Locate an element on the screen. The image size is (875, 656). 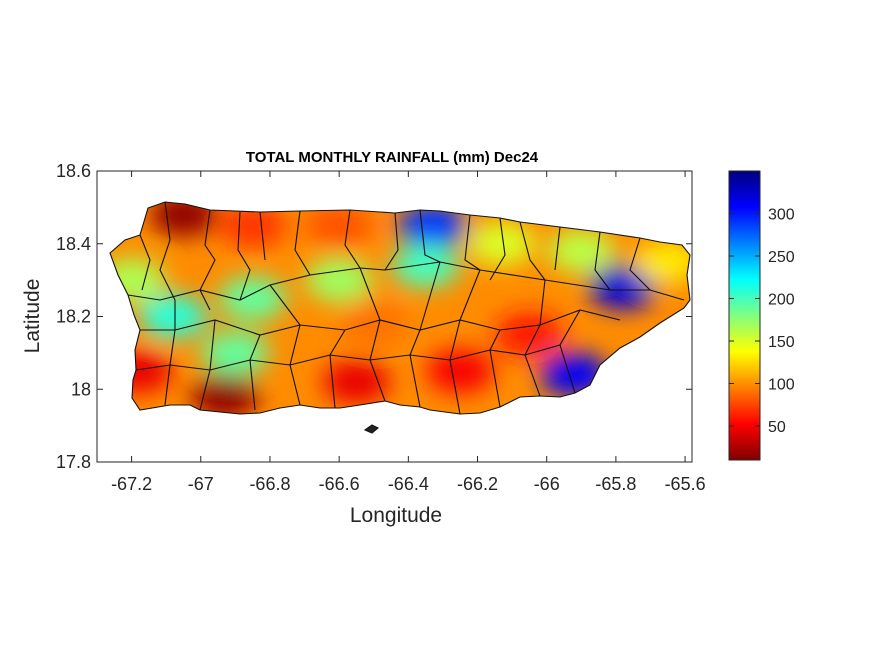
colorbar: 50 100 150 200 250 300 is located at coordinates (761, 315).